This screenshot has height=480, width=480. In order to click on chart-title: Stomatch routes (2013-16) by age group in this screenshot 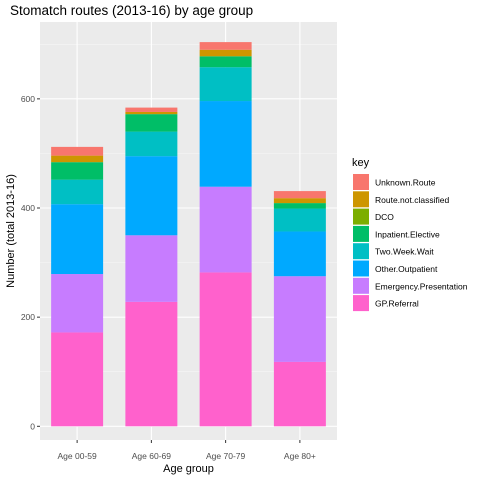, I will do `click(131, 10)`.